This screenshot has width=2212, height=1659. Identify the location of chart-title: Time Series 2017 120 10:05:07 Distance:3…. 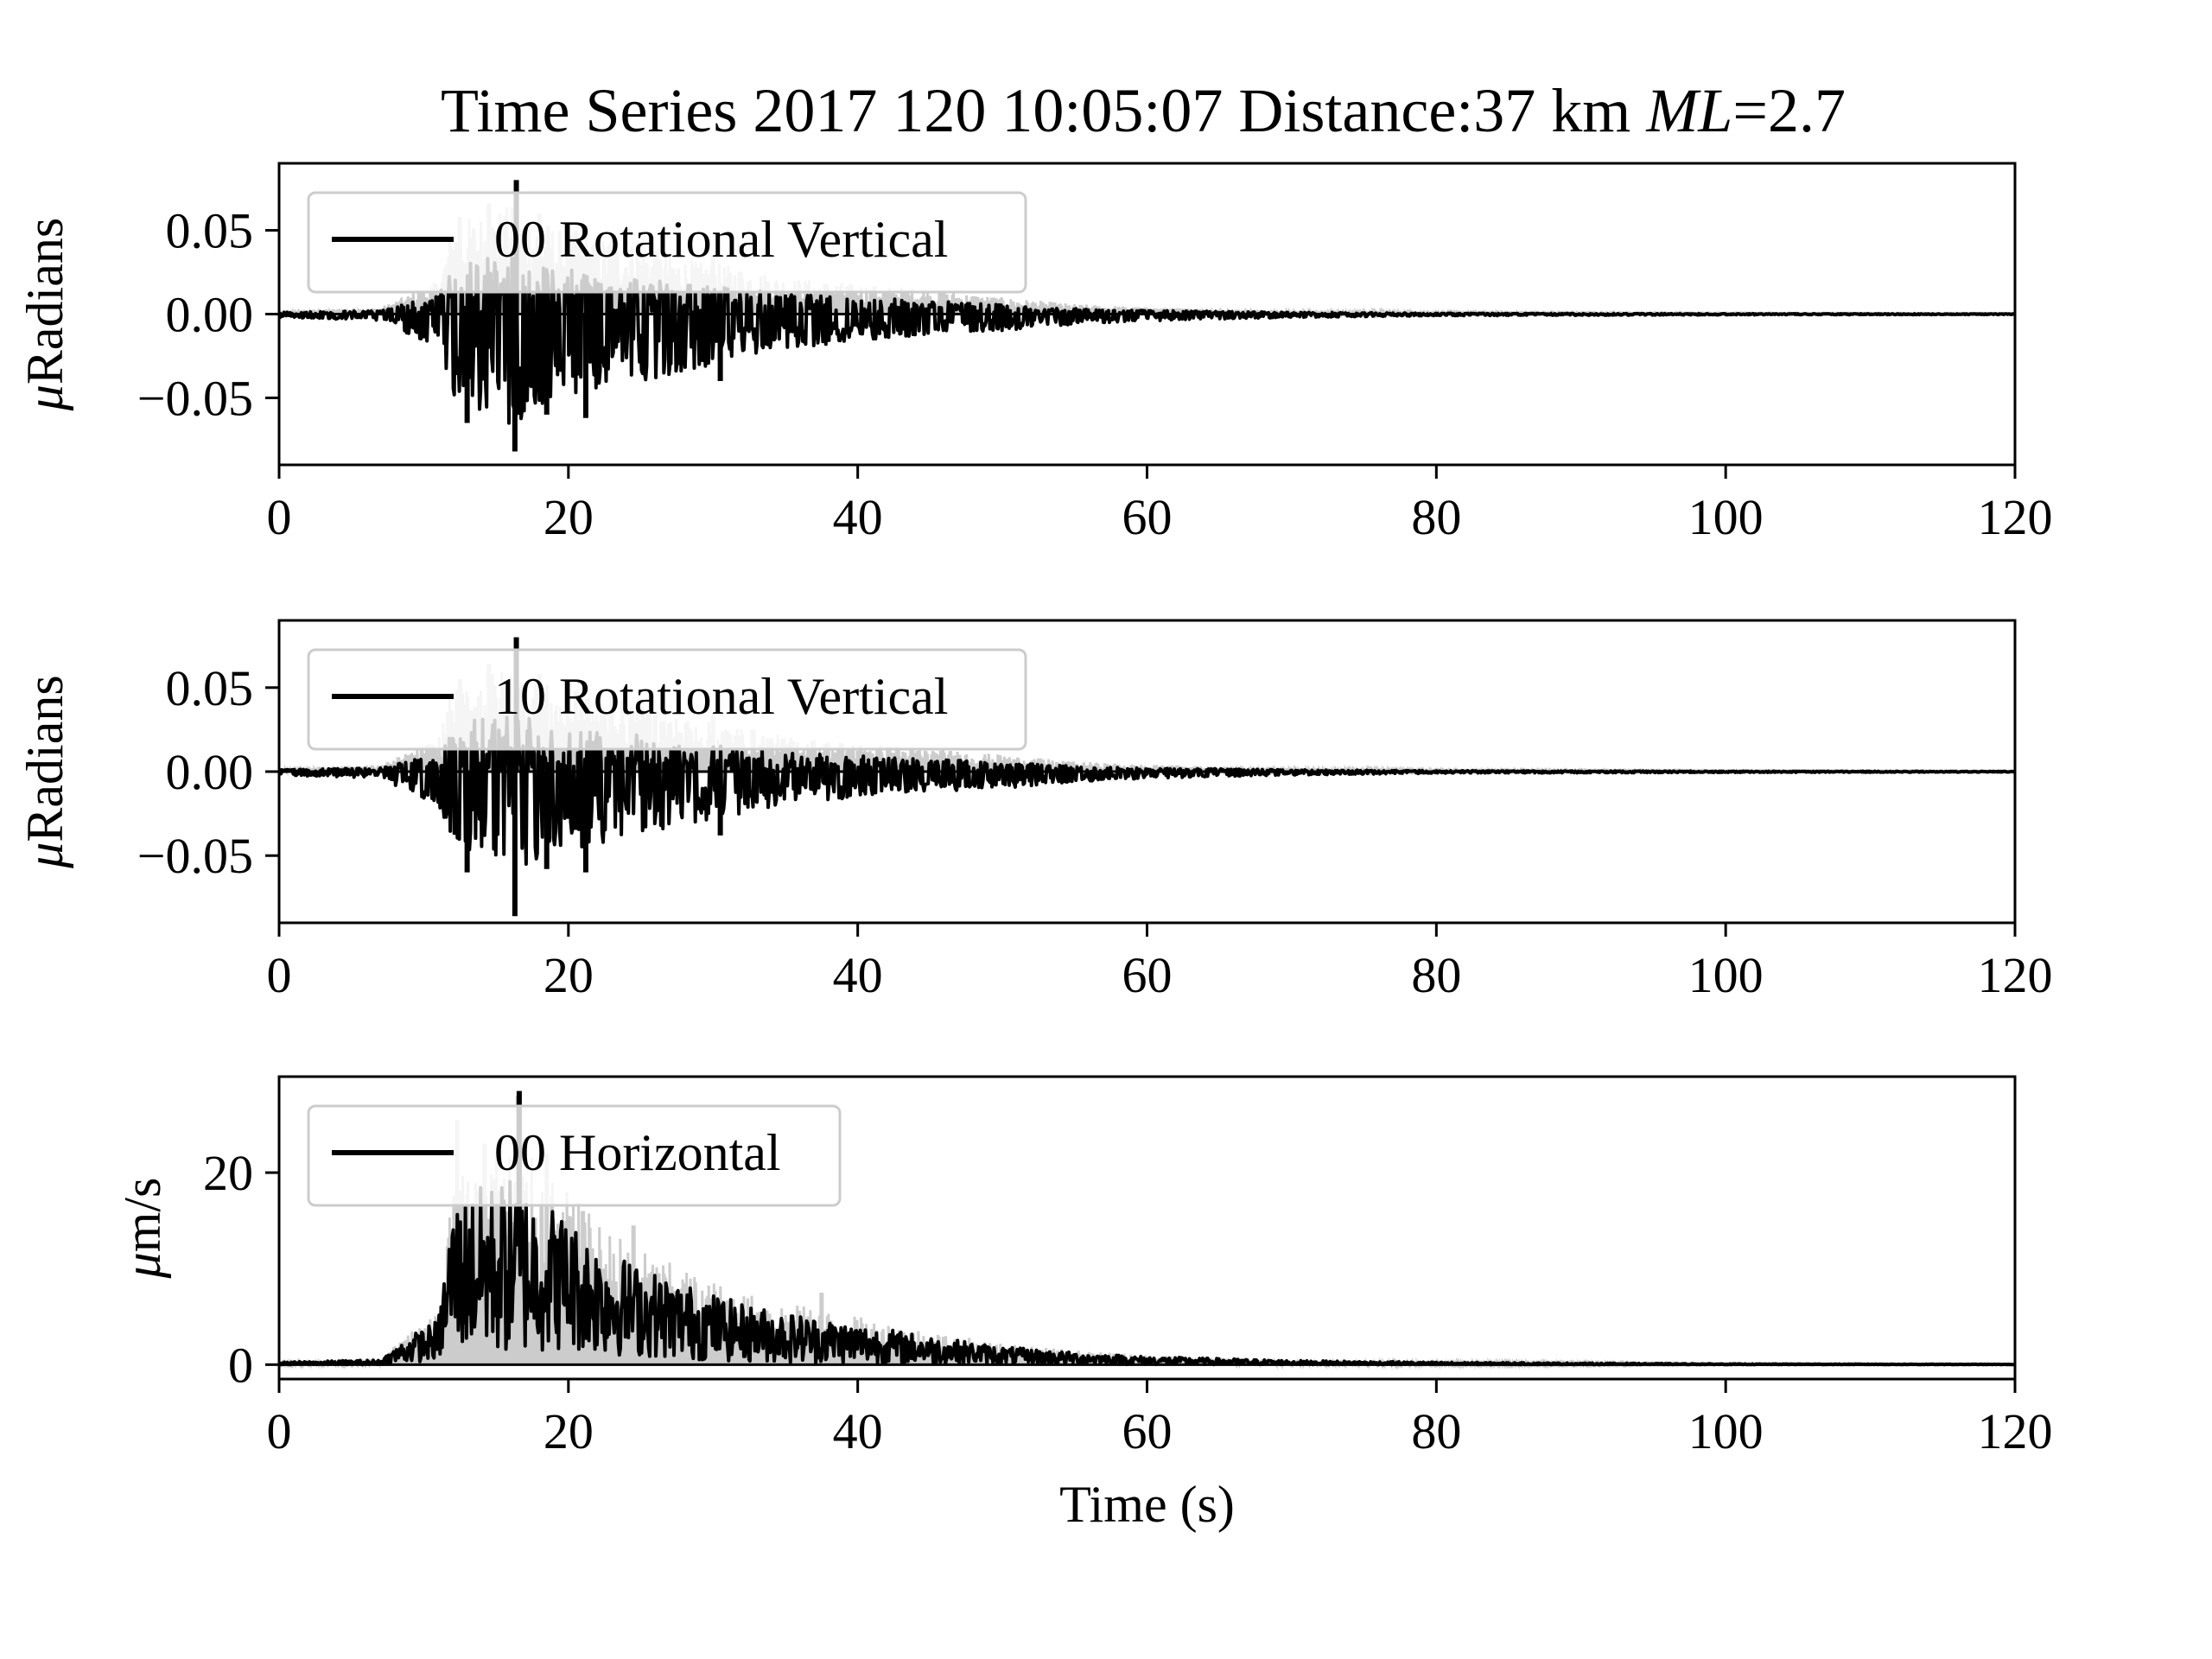
(1143, 110).